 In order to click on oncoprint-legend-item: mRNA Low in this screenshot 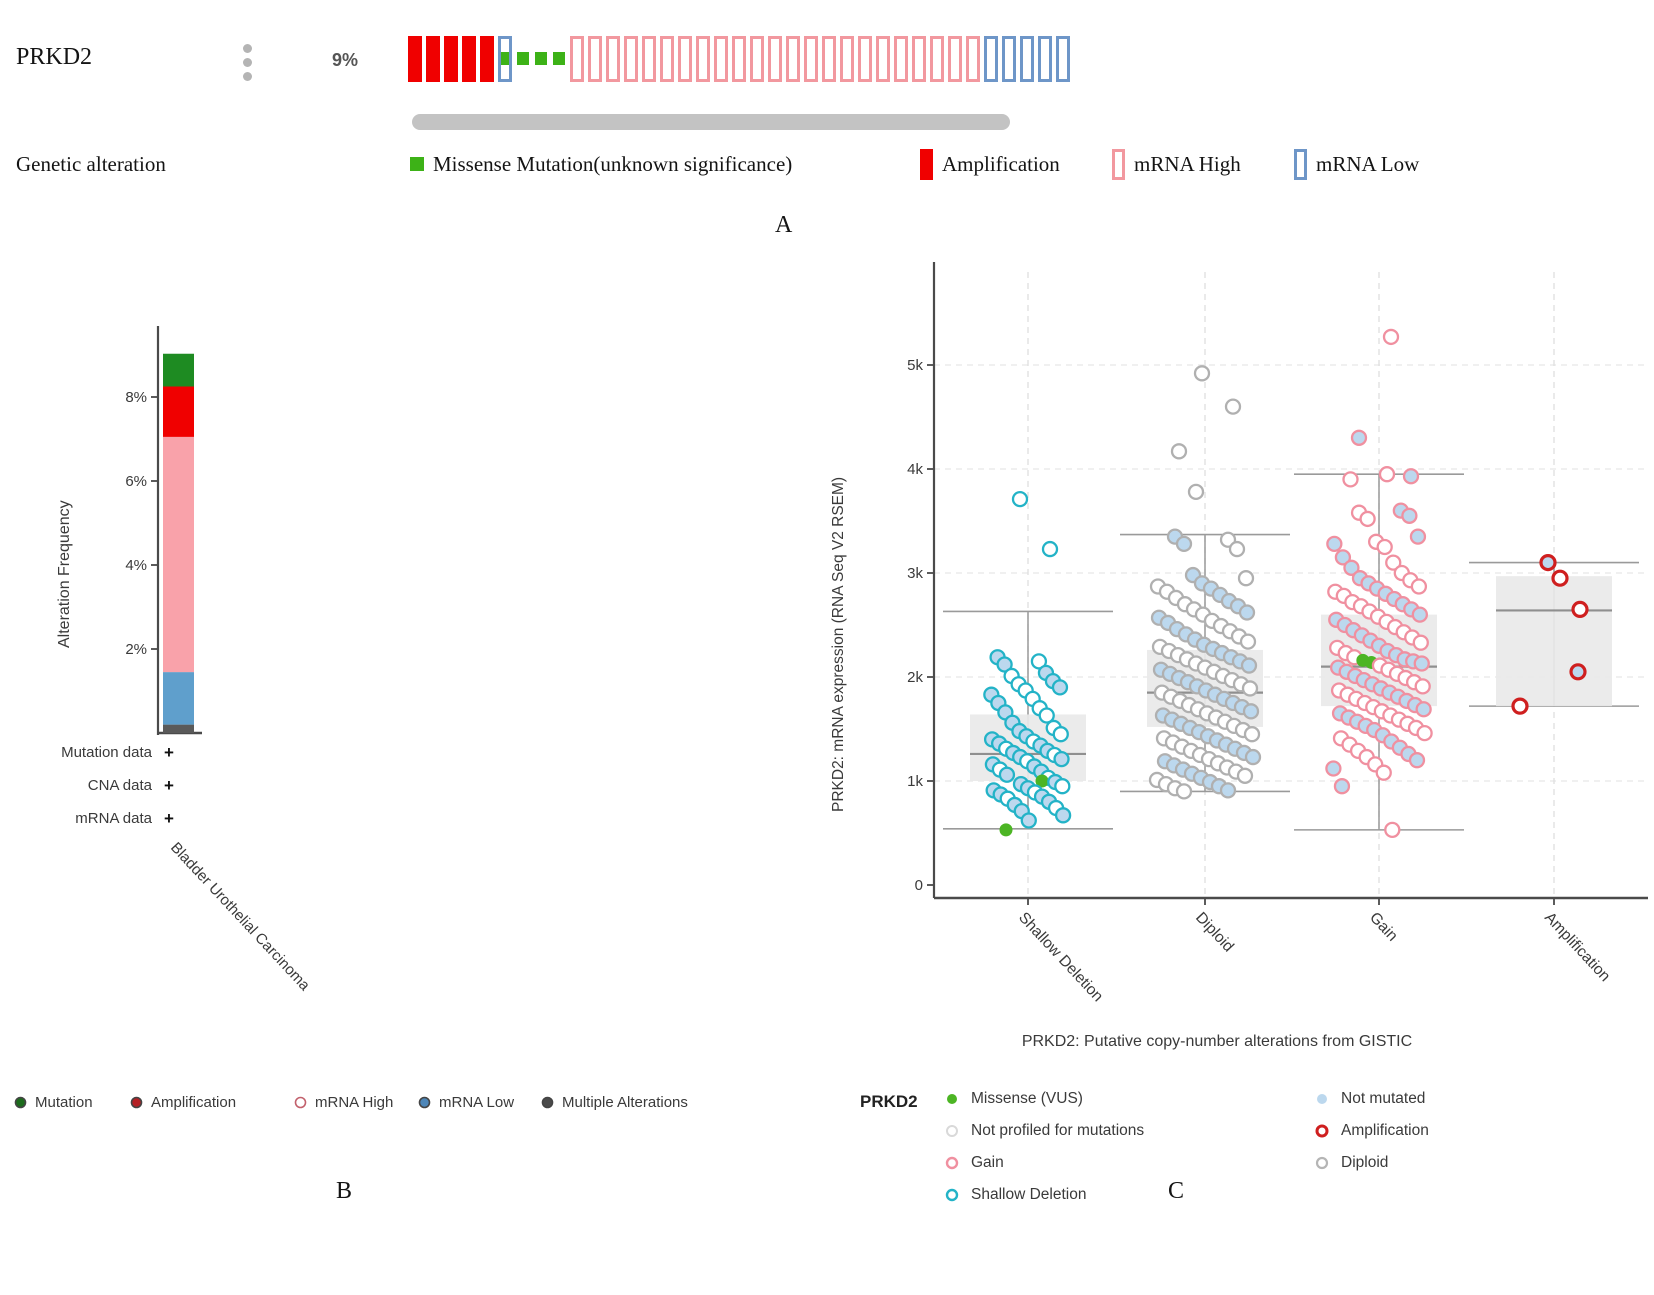, I will do `click(1356, 164)`.